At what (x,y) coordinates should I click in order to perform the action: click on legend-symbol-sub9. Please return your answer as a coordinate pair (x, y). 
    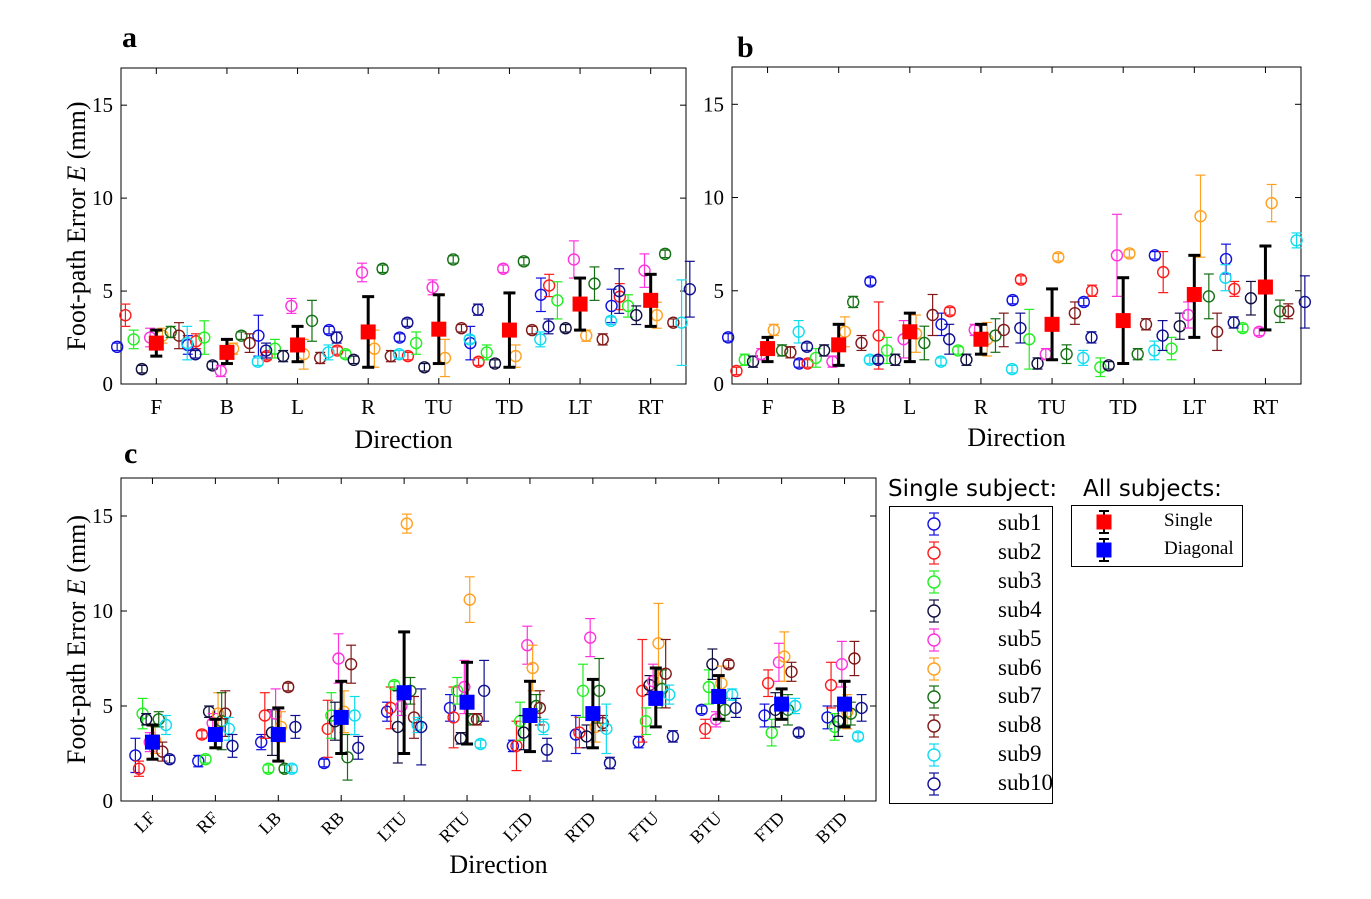
    Looking at the image, I should click on (934, 755).